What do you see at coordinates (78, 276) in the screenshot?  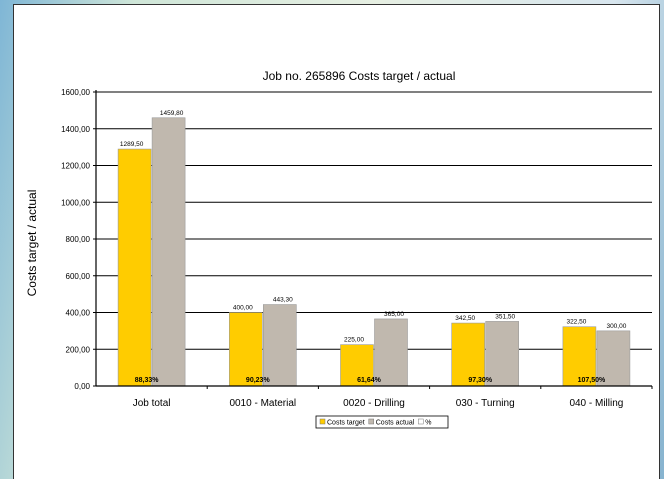 I see `y-tick-label: 600,00` at bounding box center [78, 276].